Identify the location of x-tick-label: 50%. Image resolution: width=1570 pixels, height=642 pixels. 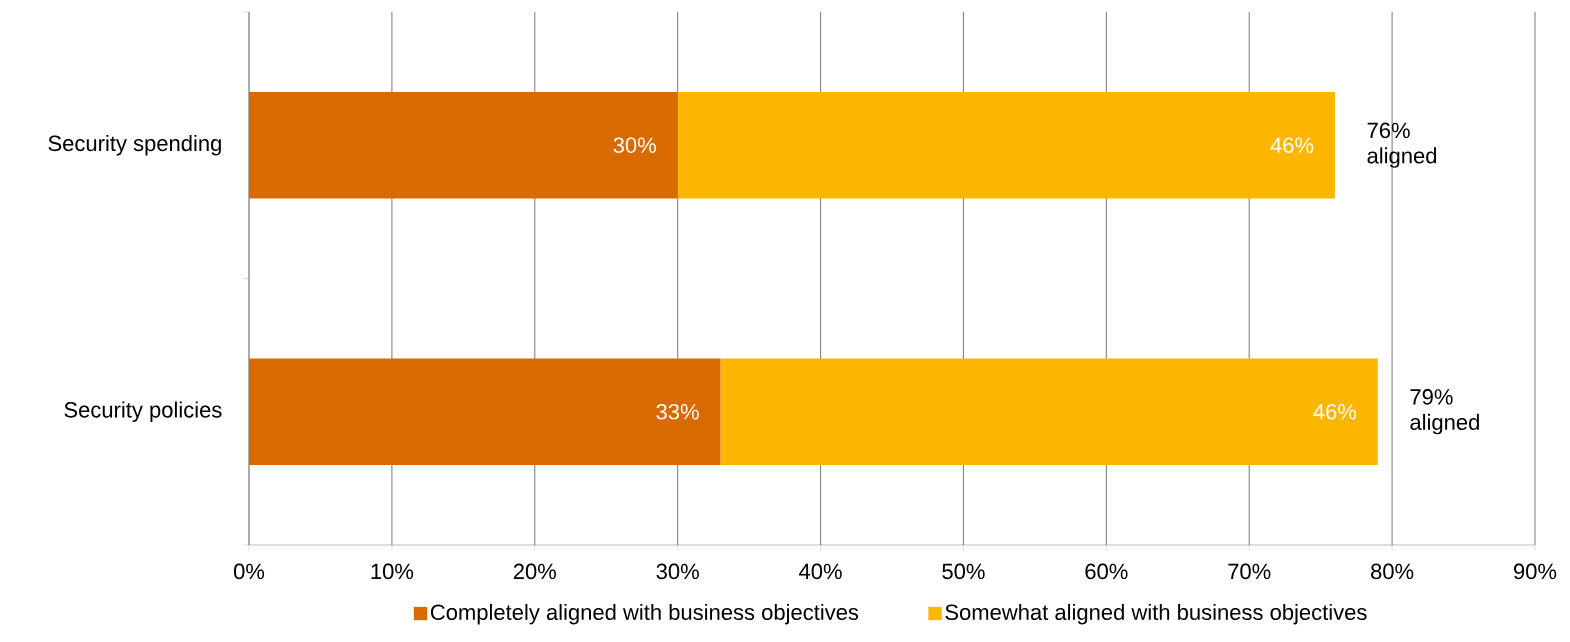
(963, 571).